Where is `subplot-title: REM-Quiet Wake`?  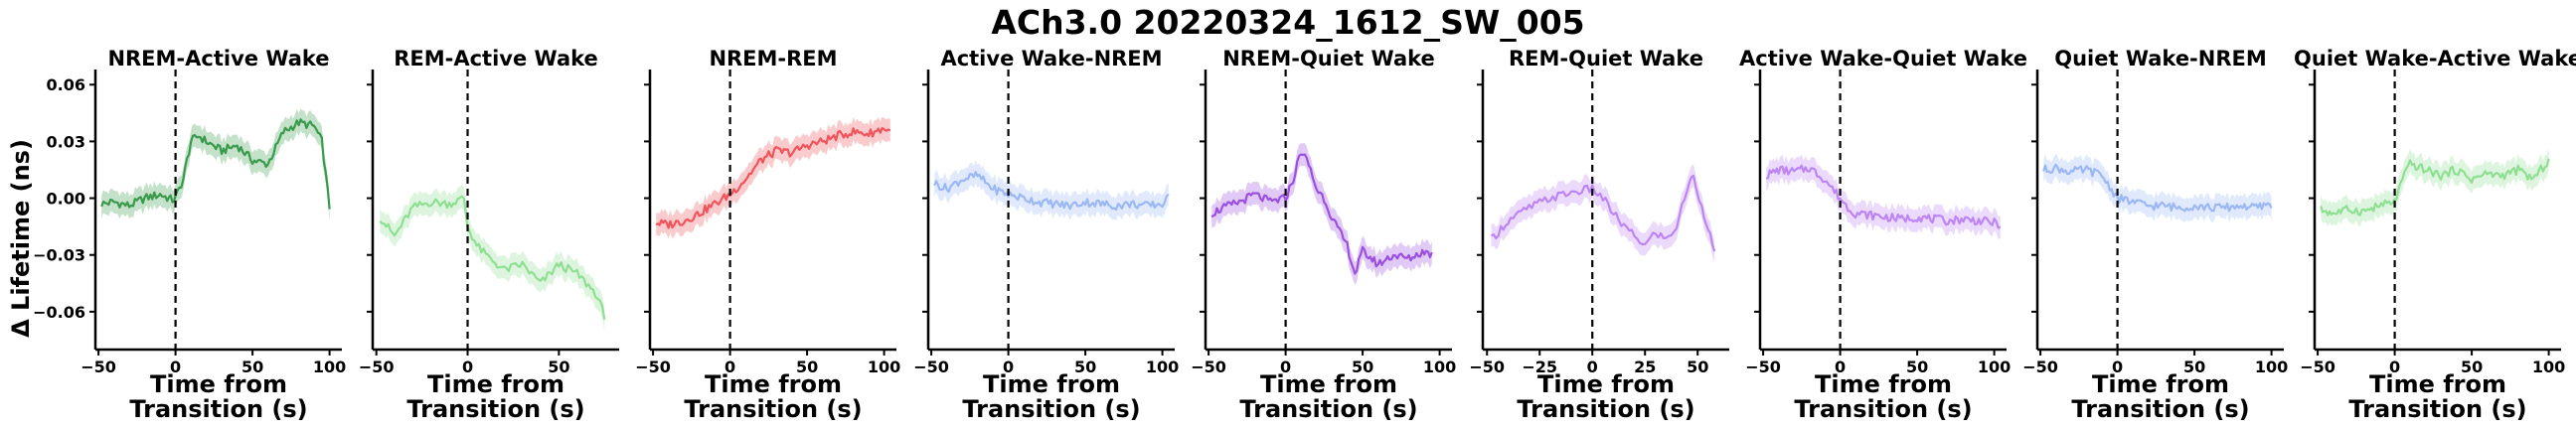 subplot-title: REM-Quiet Wake is located at coordinates (1606, 59).